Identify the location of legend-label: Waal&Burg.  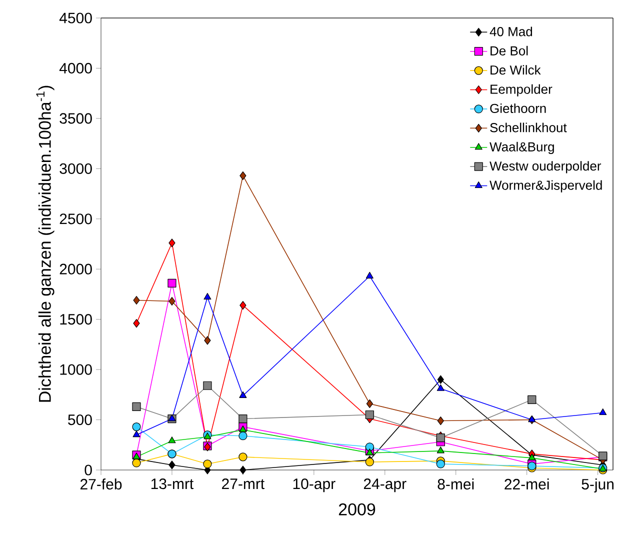
(522, 148).